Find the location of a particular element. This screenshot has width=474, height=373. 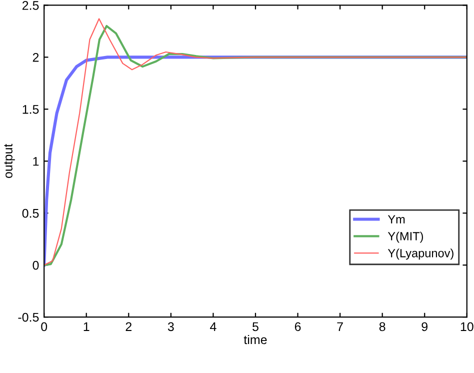

y-tick-label: -0.5 is located at coordinates (28, 317).